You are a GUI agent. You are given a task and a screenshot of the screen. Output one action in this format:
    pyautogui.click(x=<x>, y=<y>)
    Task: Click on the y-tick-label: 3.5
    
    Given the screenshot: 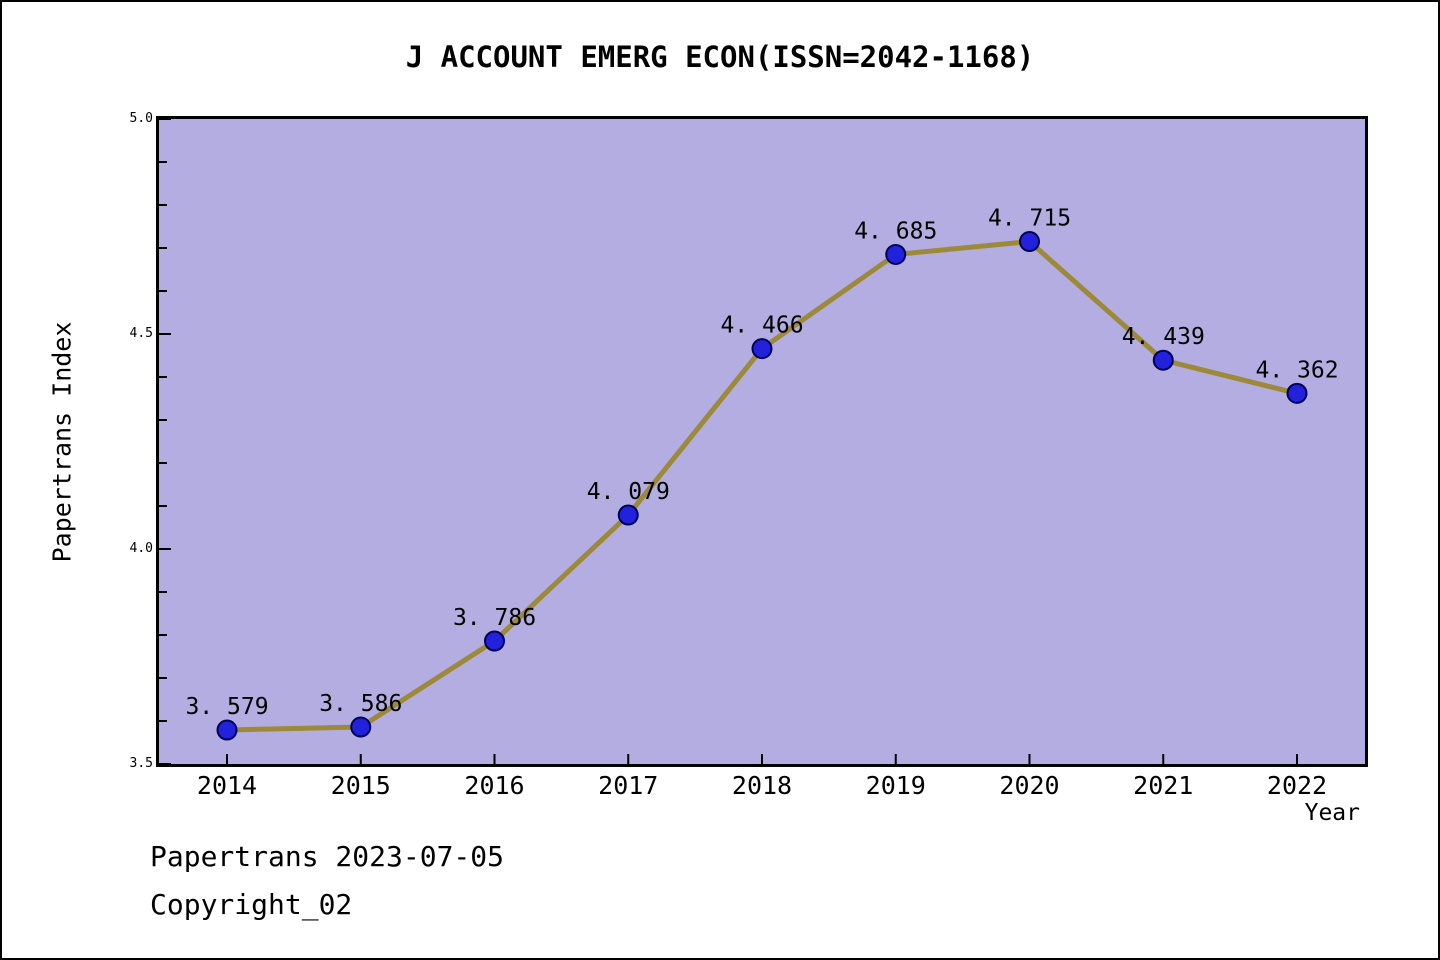 What is the action you would take?
    pyautogui.click(x=141, y=763)
    